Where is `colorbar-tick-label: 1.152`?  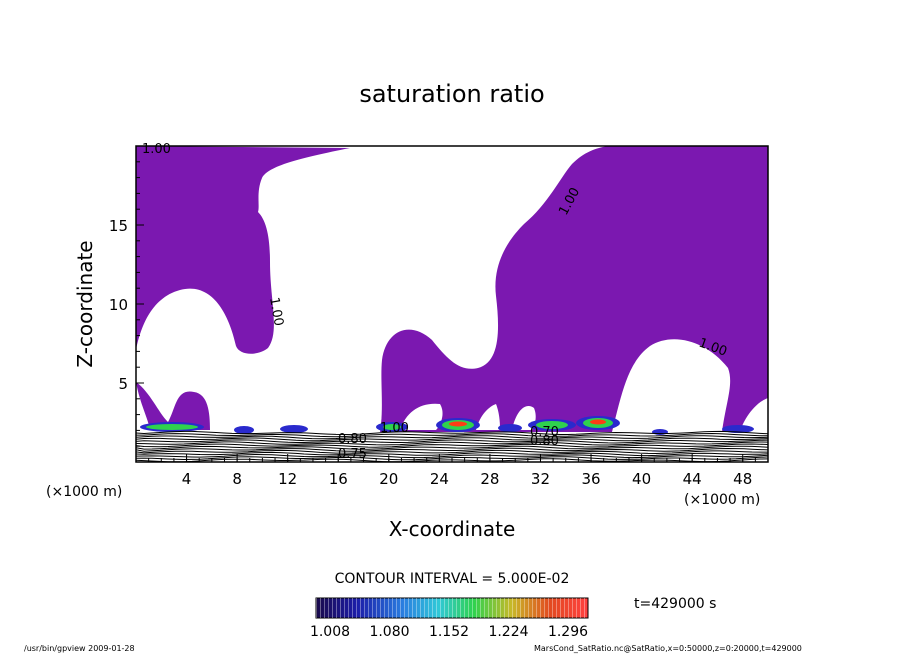
colorbar-tick-label: 1.152 is located at coordinates (449, 632).